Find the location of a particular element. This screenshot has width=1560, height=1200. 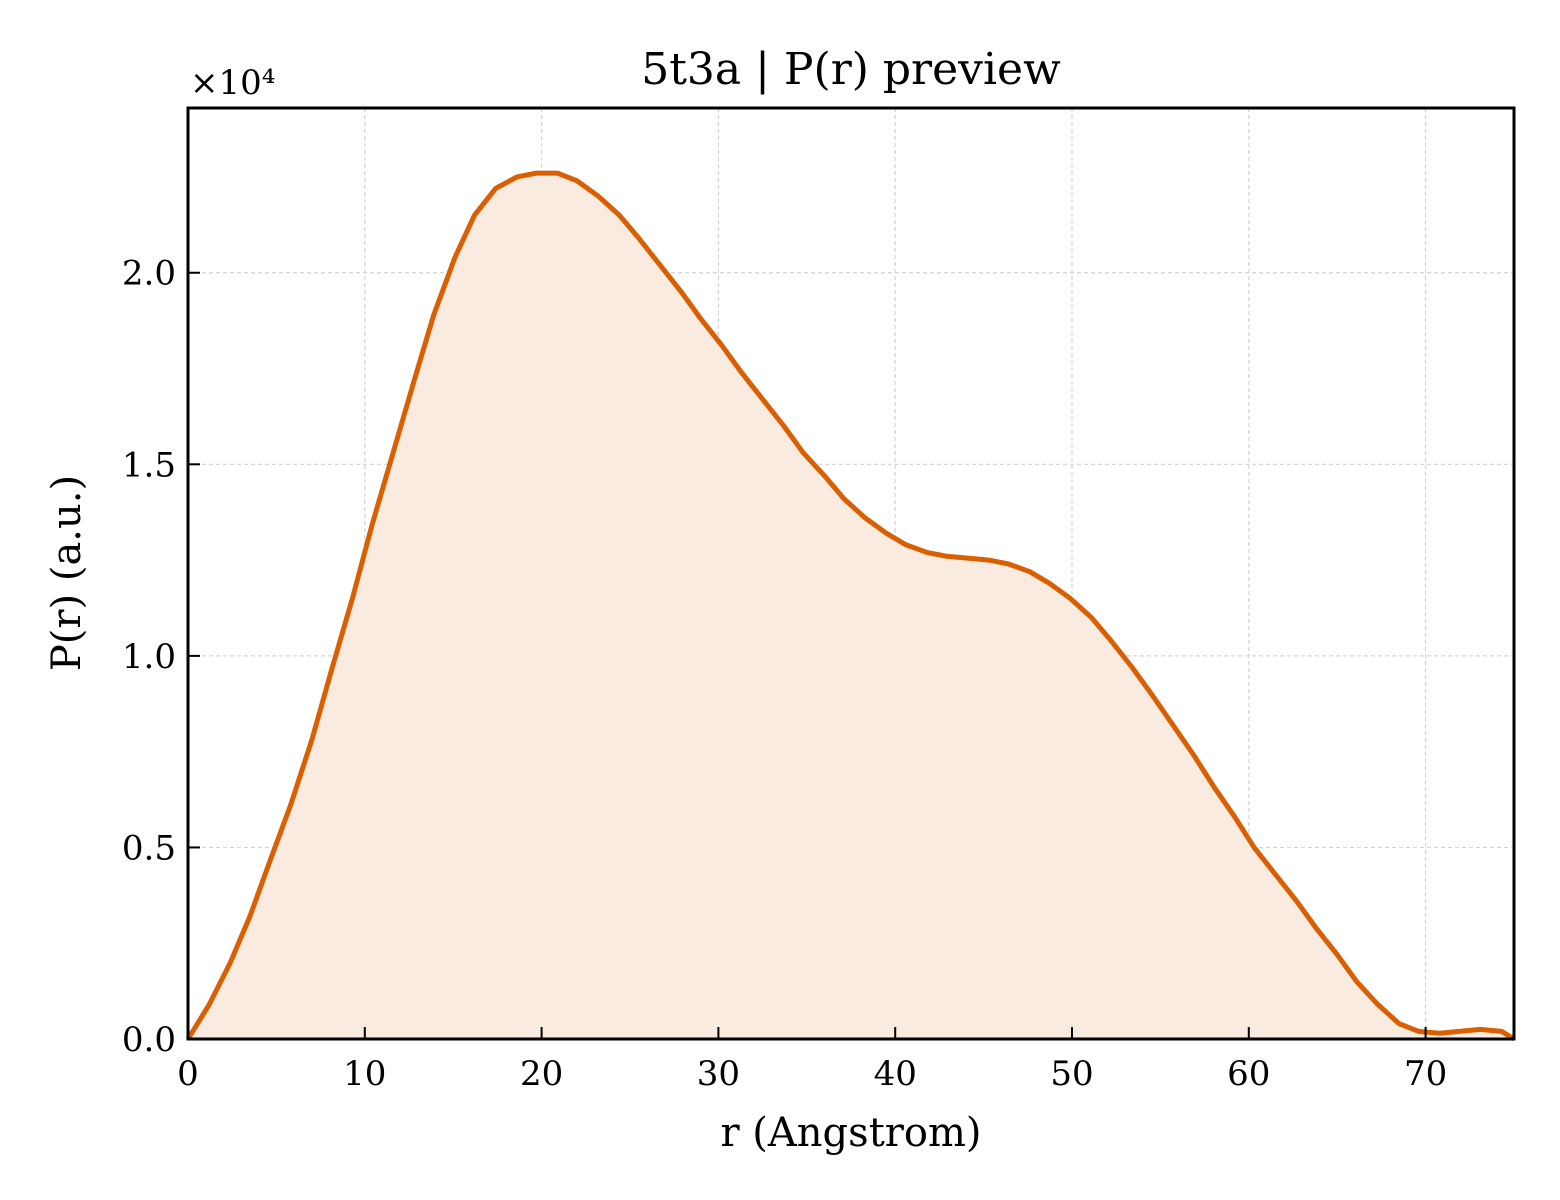

y-tick-label: 1.0 is located at coordinates (149, 657).